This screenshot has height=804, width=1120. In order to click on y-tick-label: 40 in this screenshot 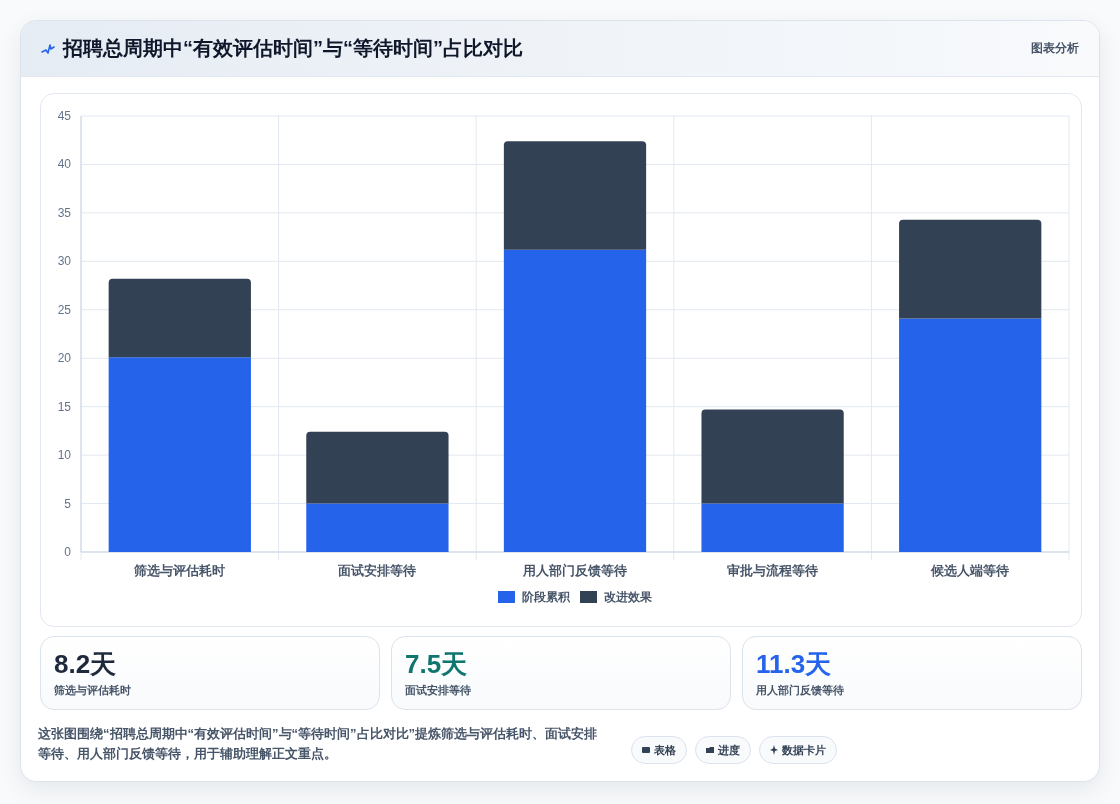, I will do `click(64, 164)`.